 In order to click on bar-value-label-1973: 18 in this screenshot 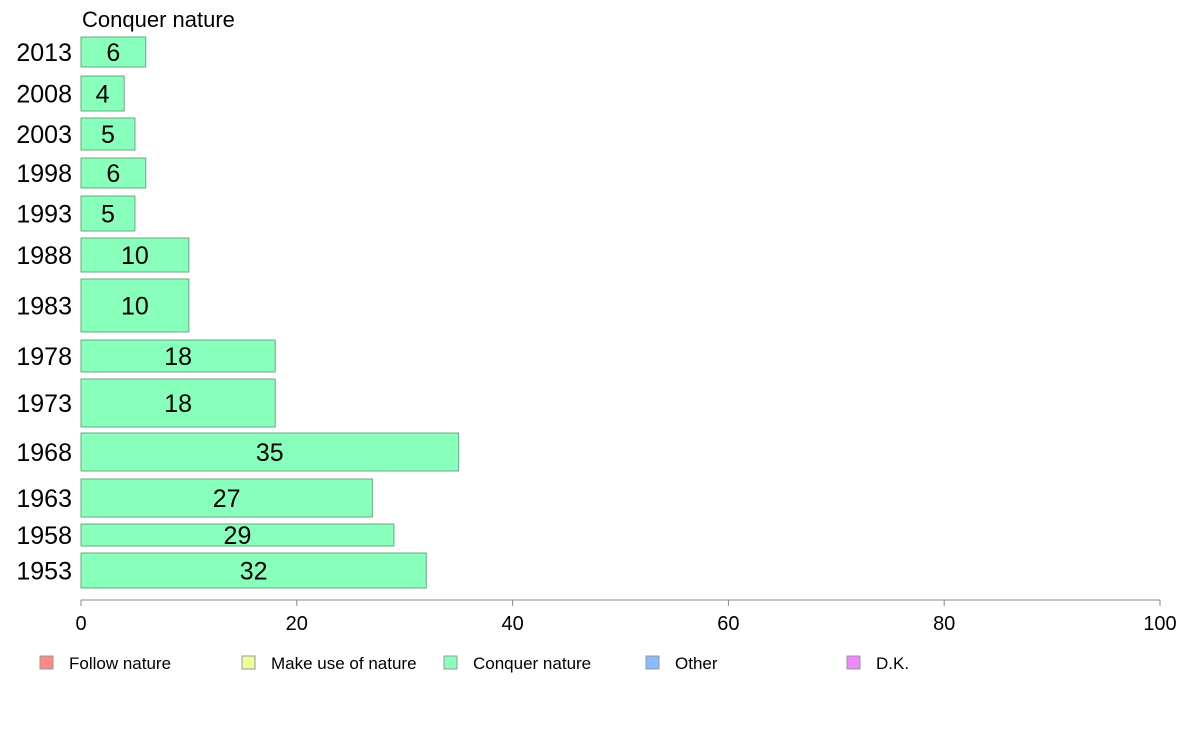, I will do `click(178, 404)`.